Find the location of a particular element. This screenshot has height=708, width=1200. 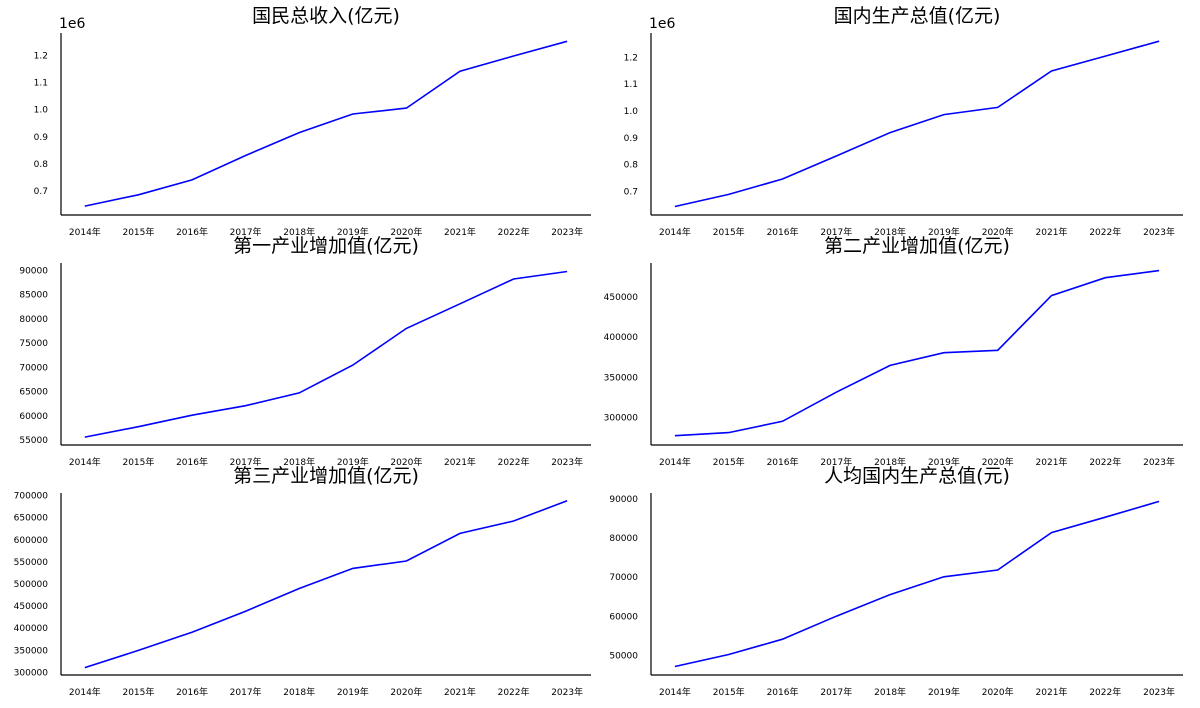

y-tick-label: 55000 is located at coordinates (33, 441).